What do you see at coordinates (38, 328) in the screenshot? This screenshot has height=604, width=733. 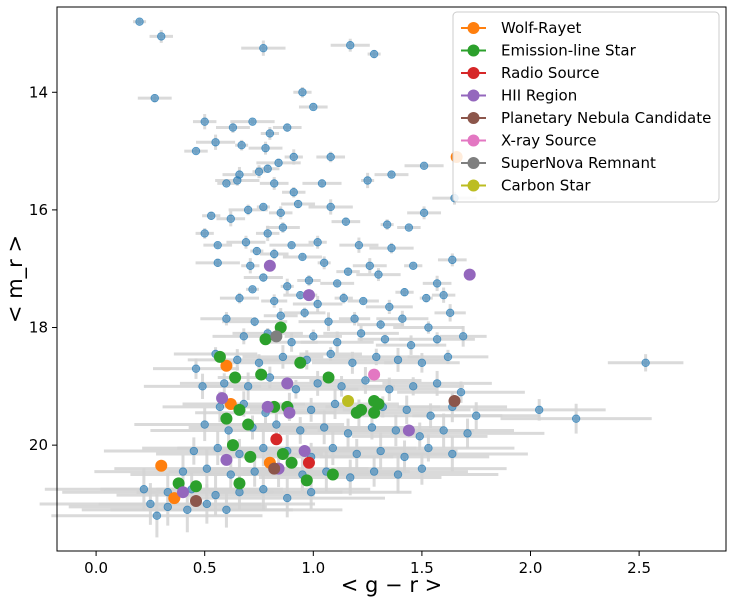 I see `y-tick-label: 18` at bounding box center [38, 328].